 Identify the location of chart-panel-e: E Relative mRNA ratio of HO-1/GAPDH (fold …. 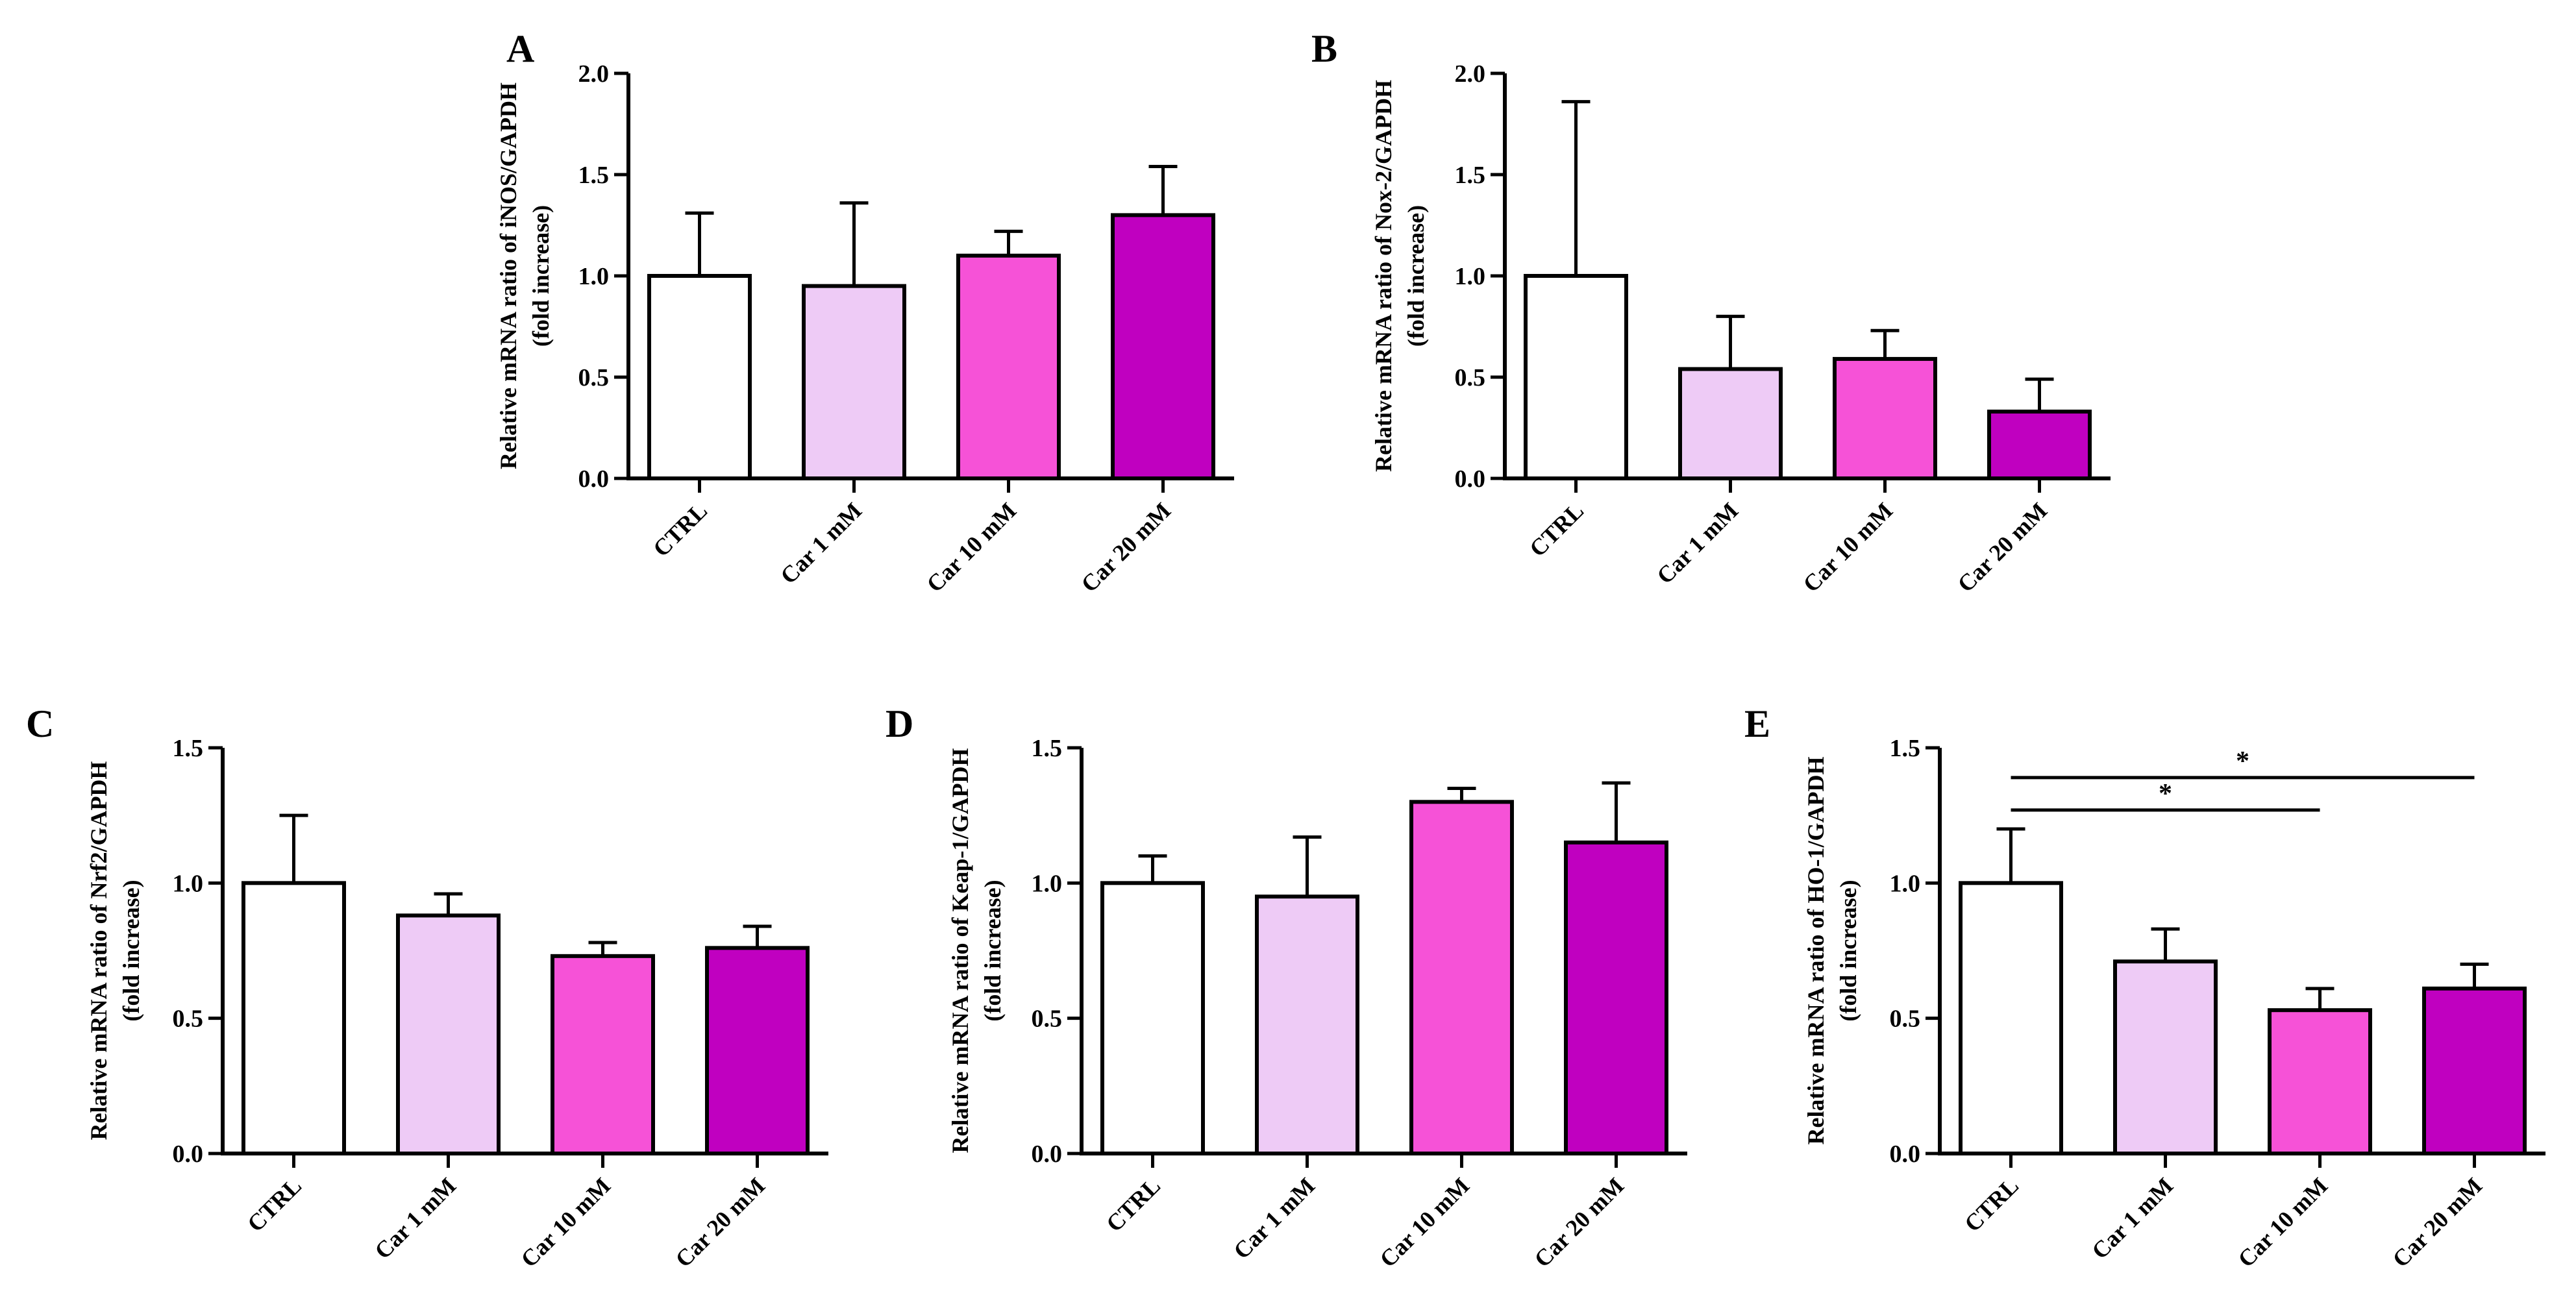
(2144, 987).